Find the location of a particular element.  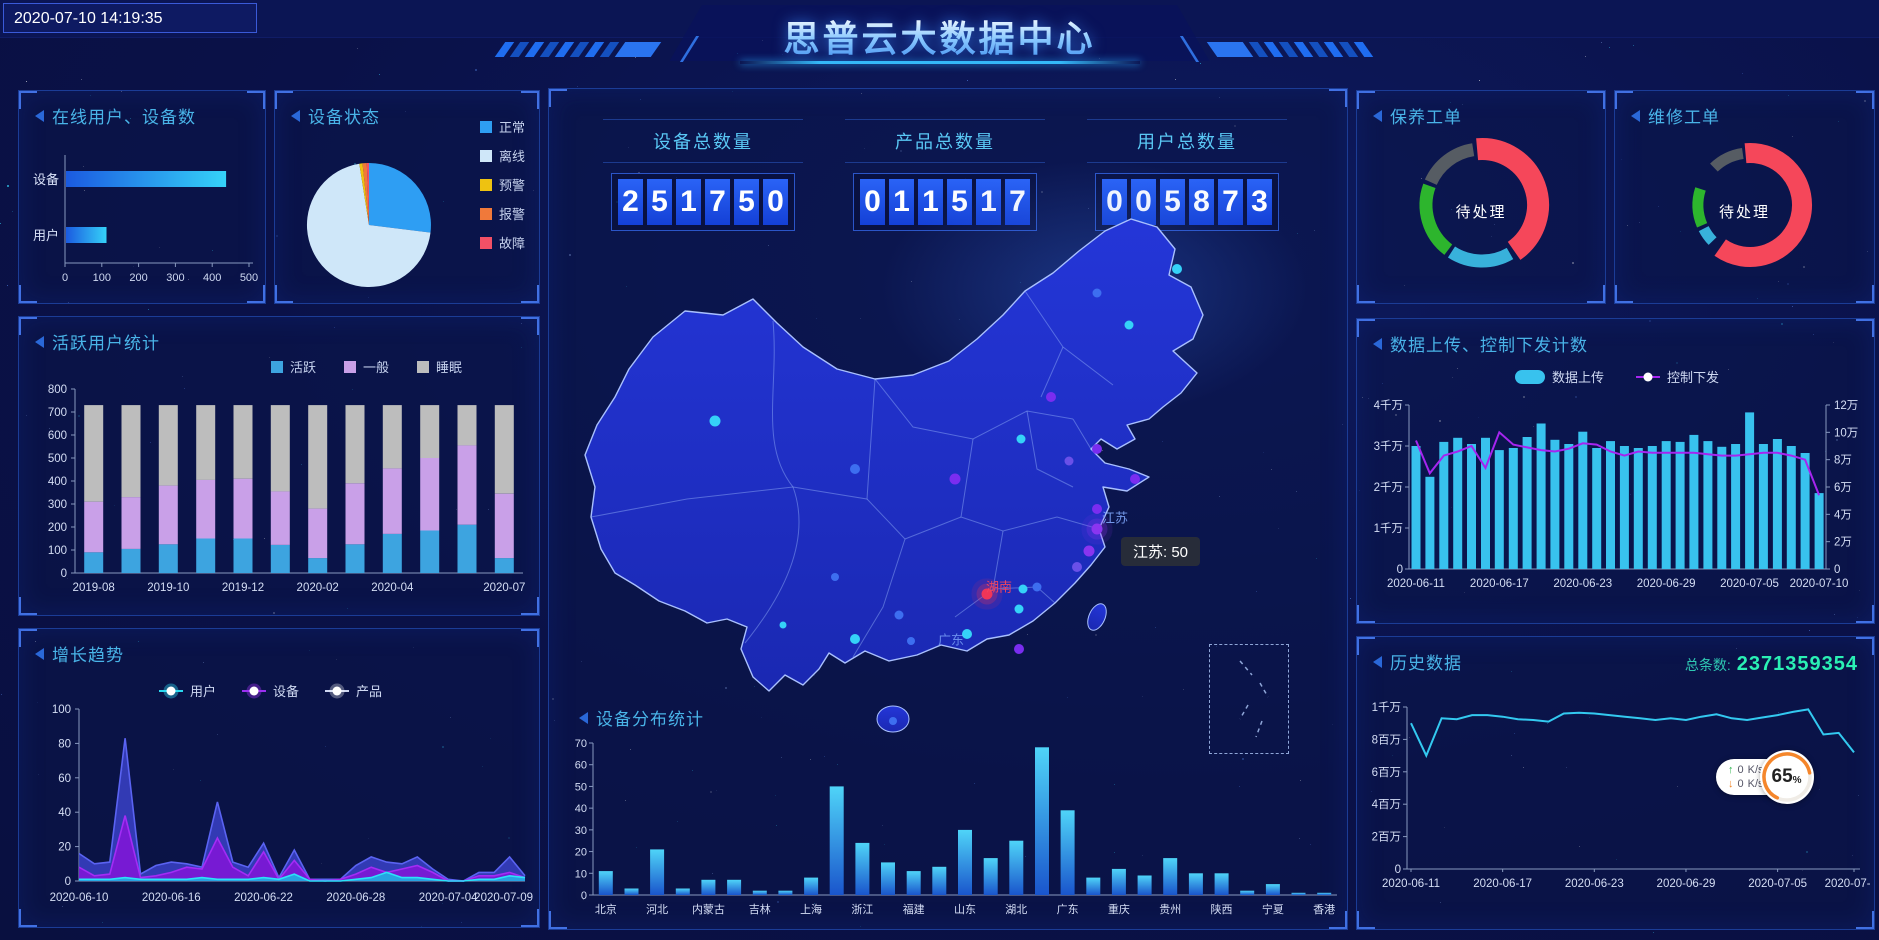

page-title: 思普云大数据中心 is located at coordinates (939, 36).